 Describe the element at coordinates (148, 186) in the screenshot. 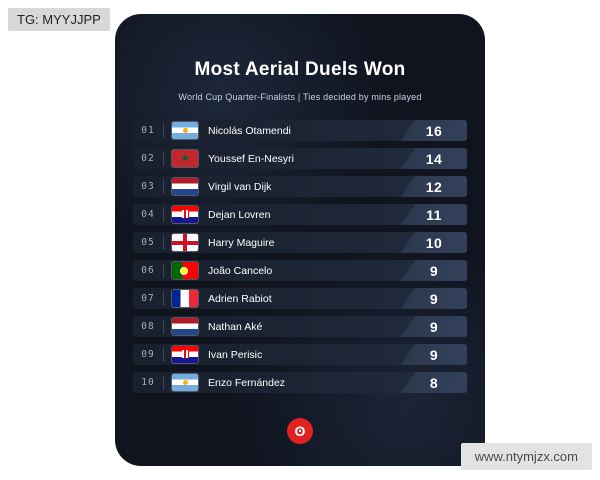

I see `rank-number: 03` at that location.